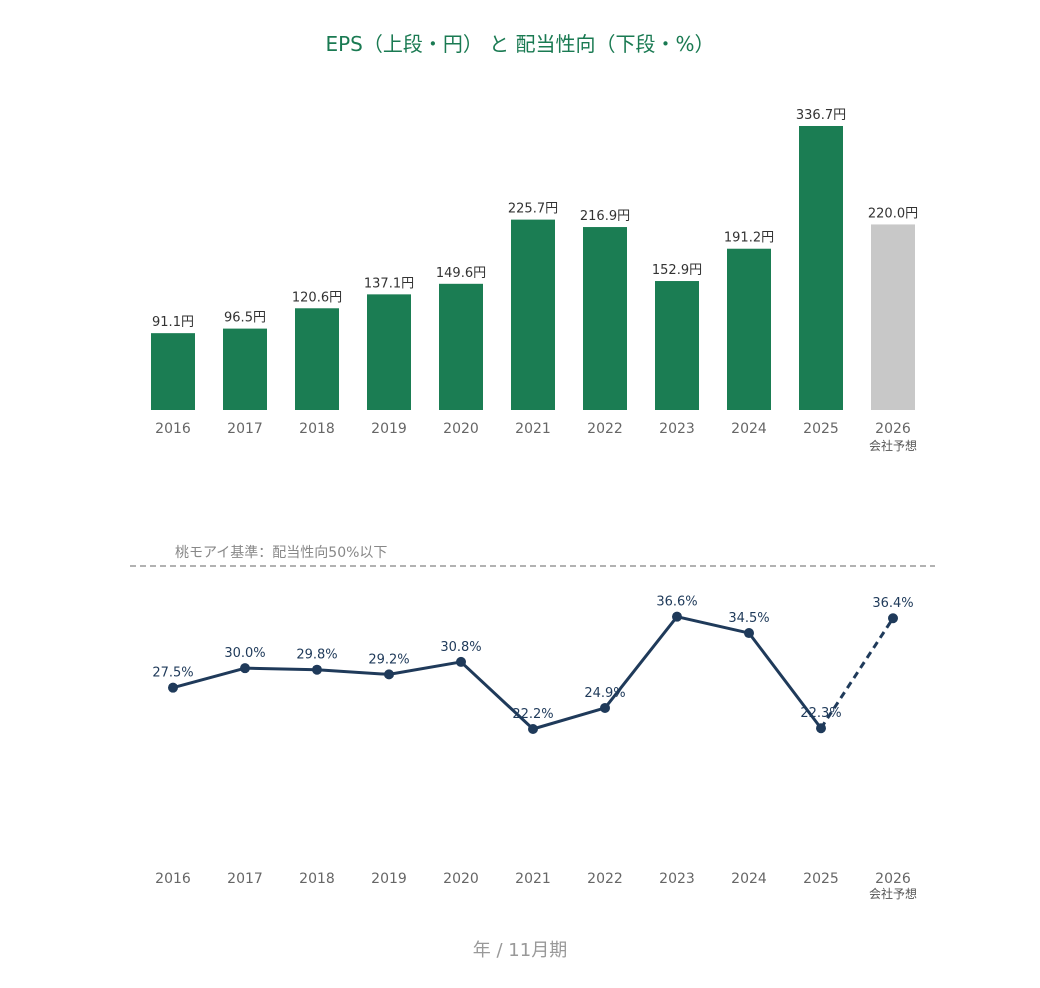 The height and width of the screenshot is (988, 1040). I want to click on eps-bar-forecast, so click(893, 317).